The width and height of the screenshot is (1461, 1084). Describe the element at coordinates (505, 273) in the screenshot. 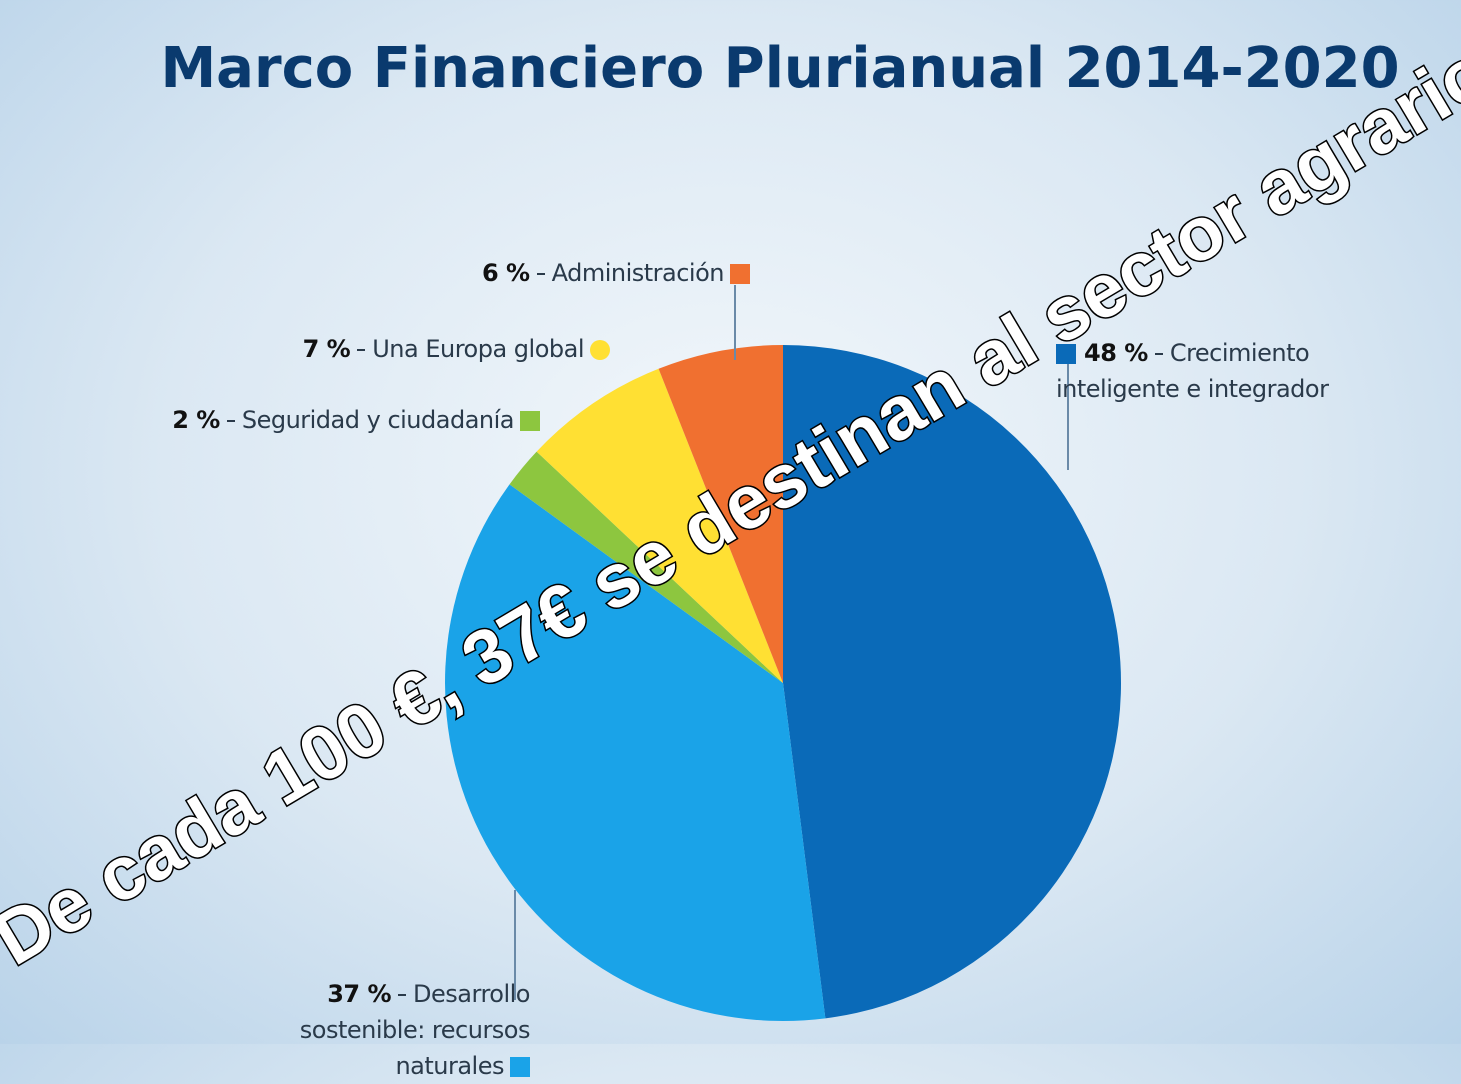

I see `data-label: 6 %` at that location.